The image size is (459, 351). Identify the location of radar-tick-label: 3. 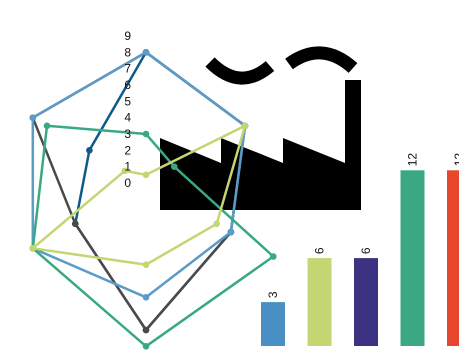
(127, 134).